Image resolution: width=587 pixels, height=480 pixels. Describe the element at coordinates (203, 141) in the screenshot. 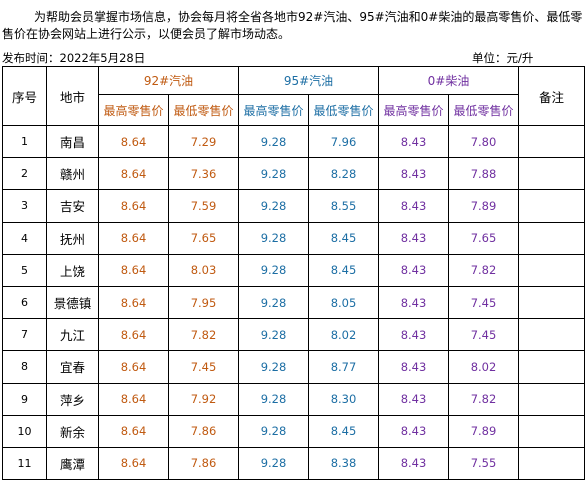

I see `cell-92-min: 7.29` at that location.